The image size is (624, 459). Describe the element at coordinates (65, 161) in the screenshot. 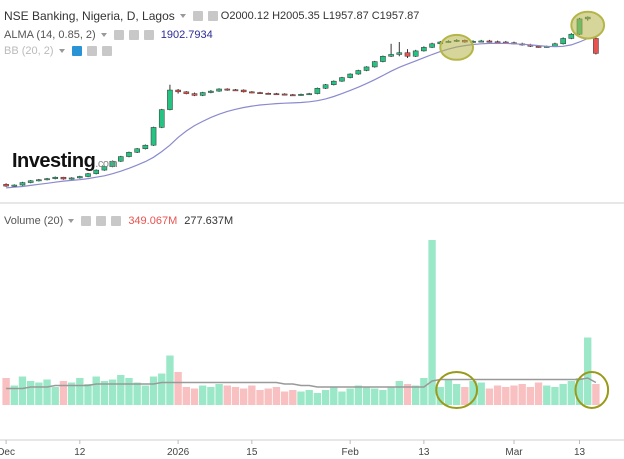

I see `investing-logo: Investing.com` at that location.